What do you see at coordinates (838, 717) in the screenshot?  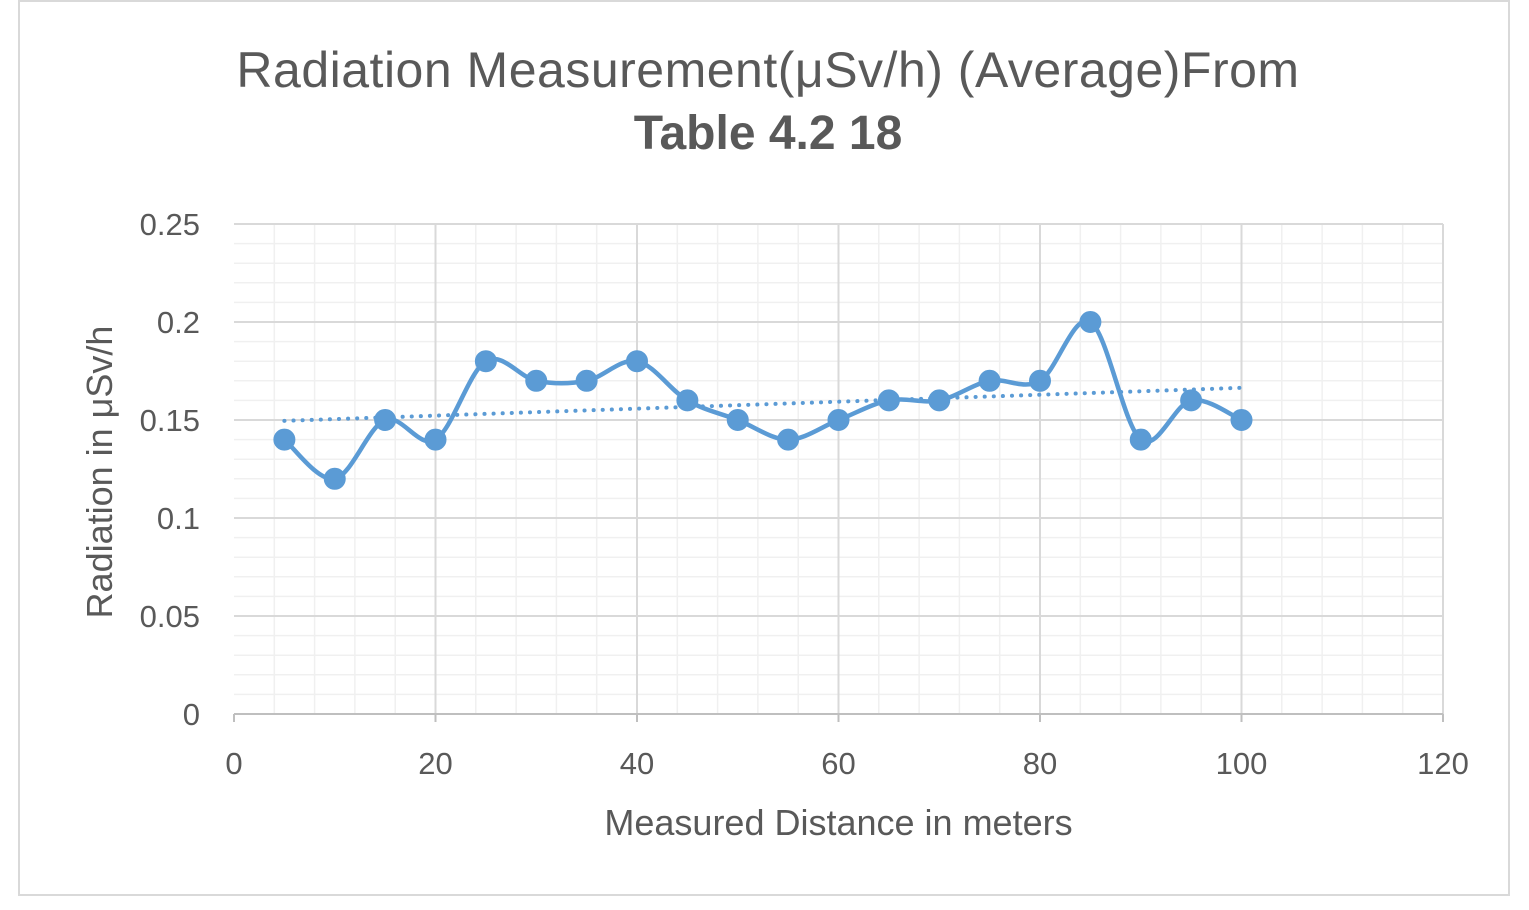 I see `axes` at bounding box center [838, 717].